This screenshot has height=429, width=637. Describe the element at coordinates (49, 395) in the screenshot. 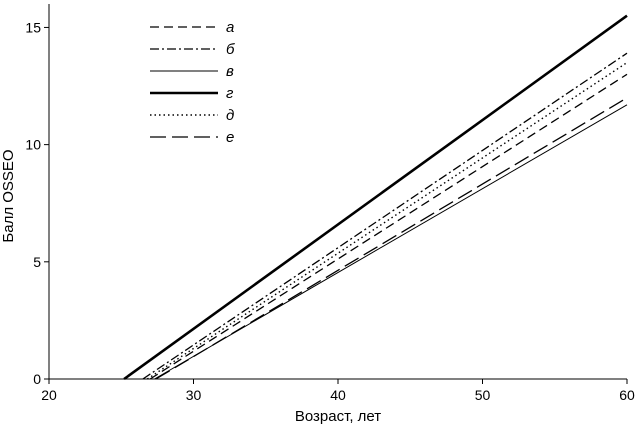

I see `x-tick-label: 20` at that location.